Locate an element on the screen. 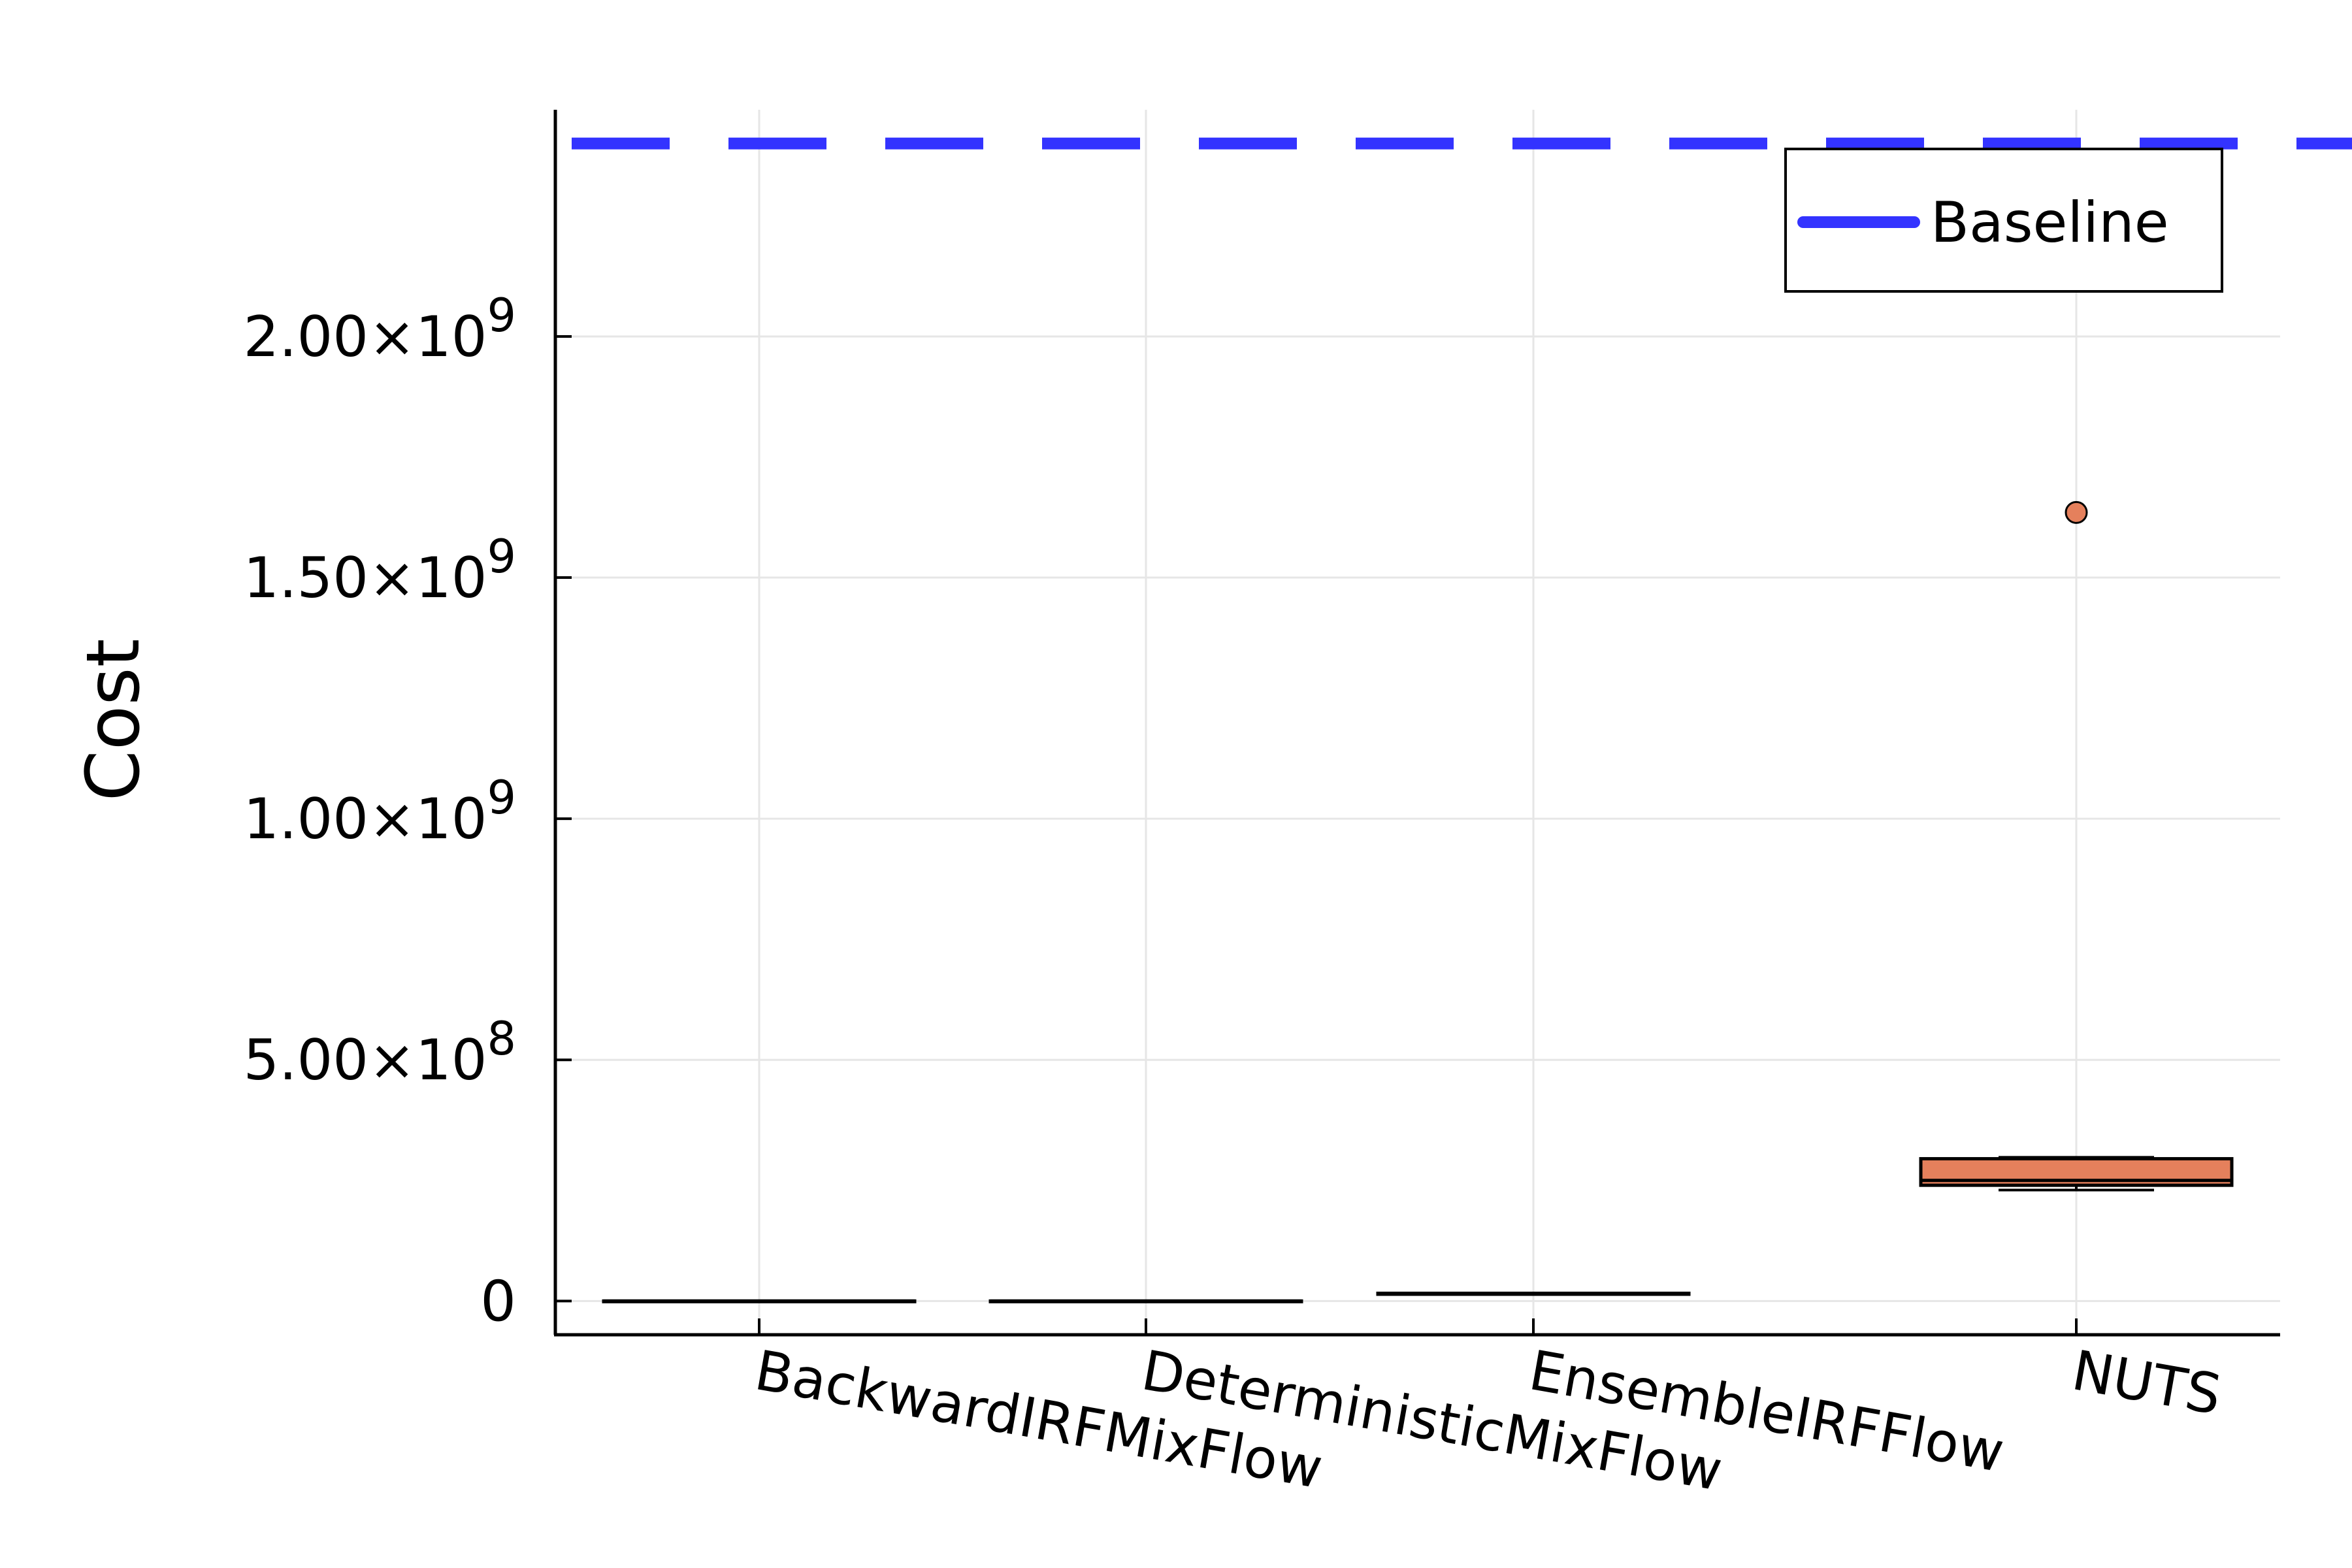 The height and width of the screenshot is (1568, 2352). x-tick-label-3: NUTS is located at coordinates (2147, 1382).